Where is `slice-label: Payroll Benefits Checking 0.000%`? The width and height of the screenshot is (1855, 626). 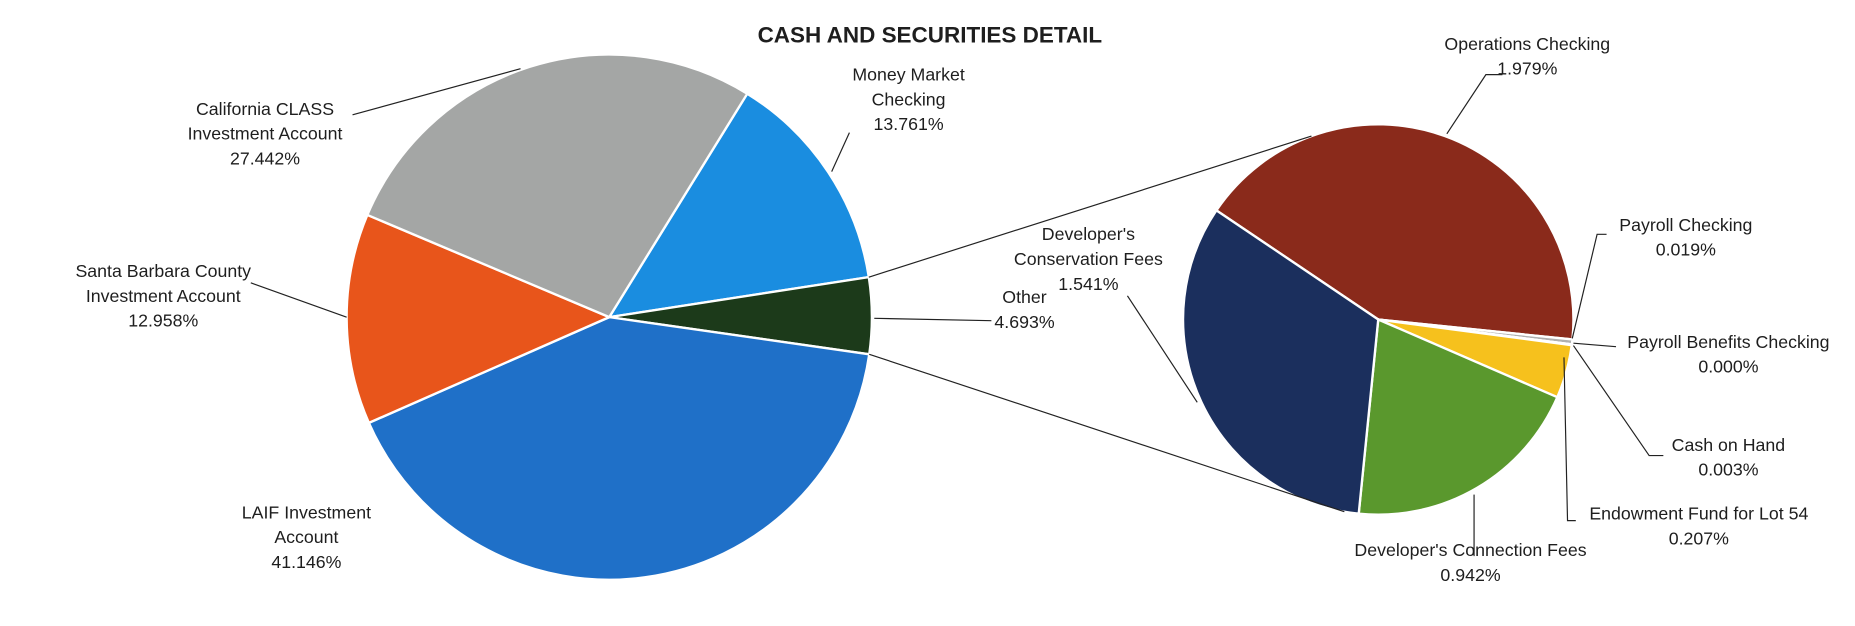 slice-label: Payroll Benefits Checking 0.000% is located at coordinates (1728, 355).